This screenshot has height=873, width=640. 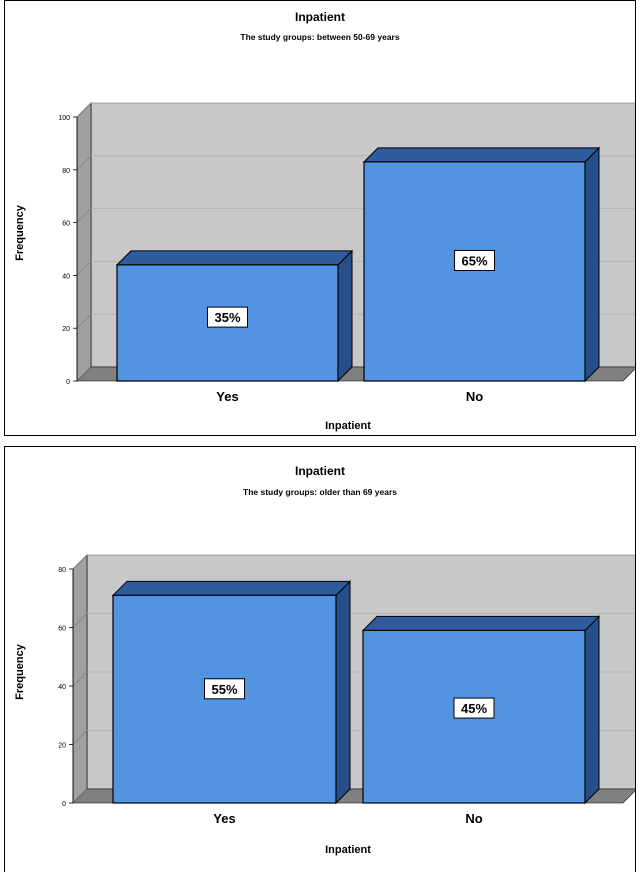 What do you see at coordinates (320, 492) in the screenshot?
I see `chart-subtitle: The study groups: older than 69 years` at bounding box center [320, 492].